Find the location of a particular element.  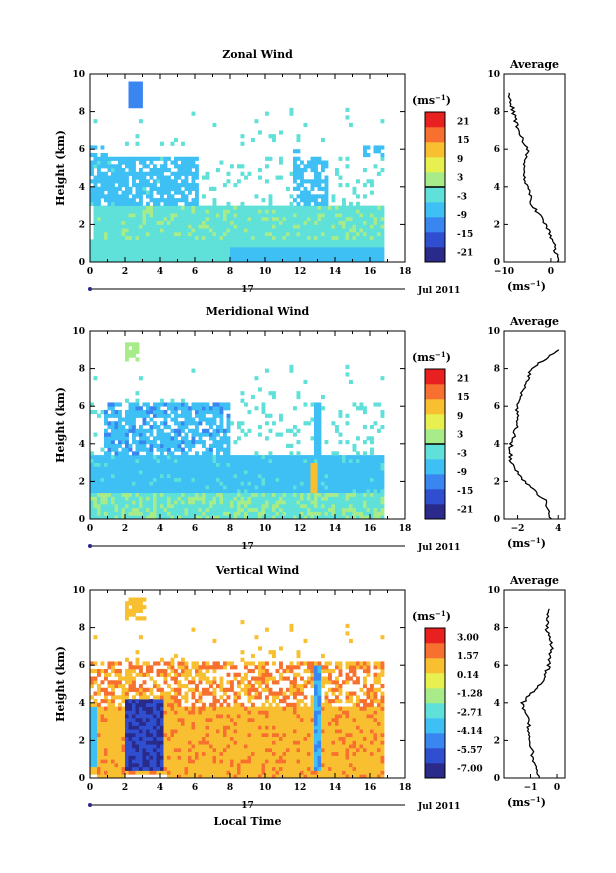

colorbar-unit: (ms−1) is located at coordinates (431, 357).